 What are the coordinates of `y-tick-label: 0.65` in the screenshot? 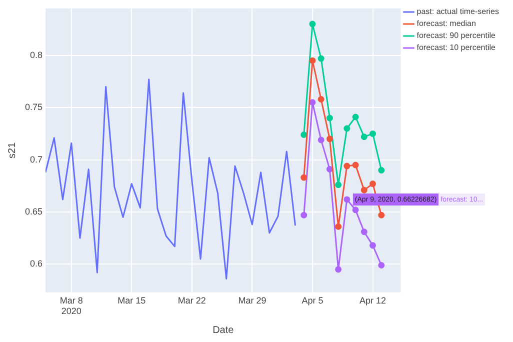 It's located at (33, 211).